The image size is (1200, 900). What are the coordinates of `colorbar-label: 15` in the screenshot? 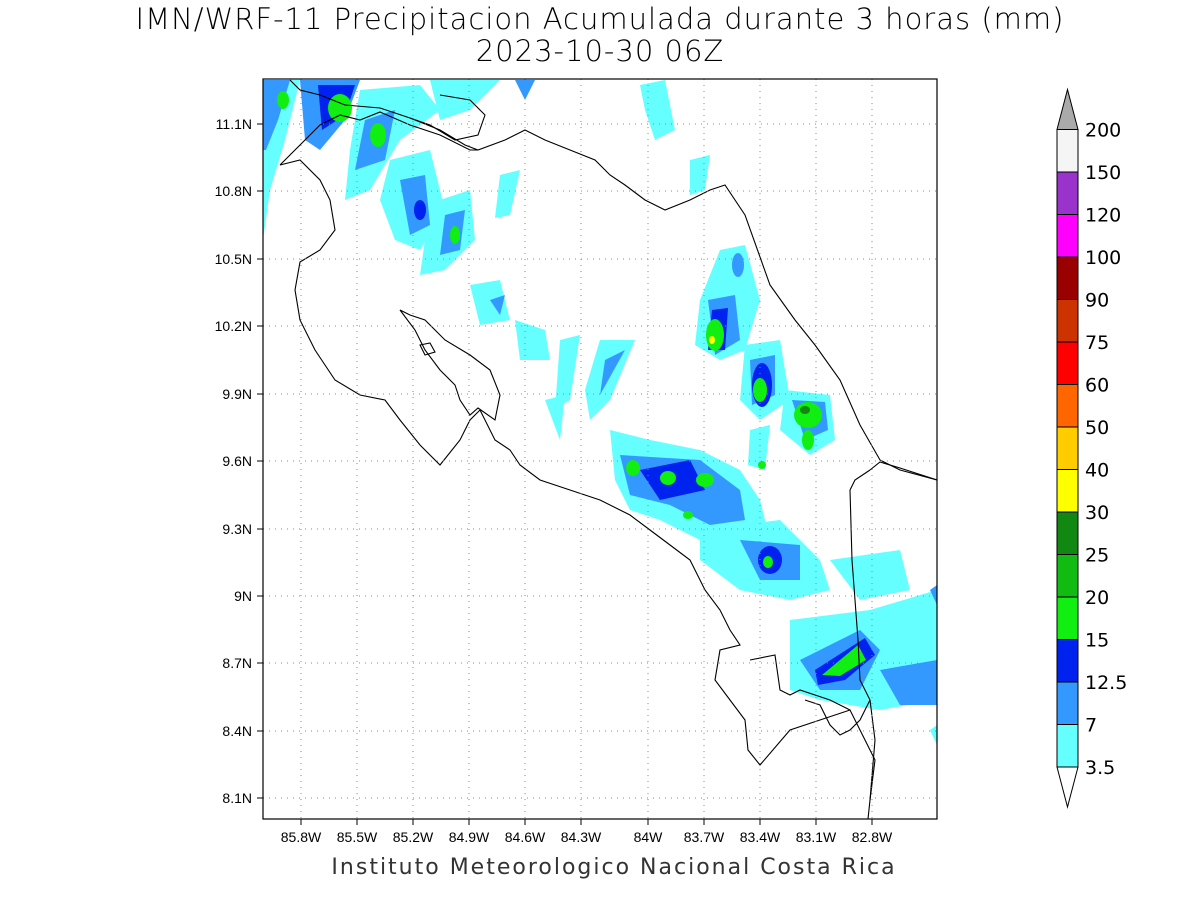 It's located at (1097, 641).